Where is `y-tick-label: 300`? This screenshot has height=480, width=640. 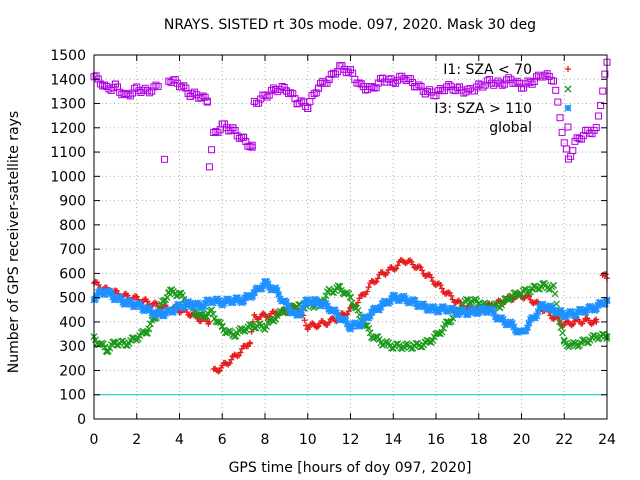 y-tick-label: 300 is located at coordinates (72, 347).